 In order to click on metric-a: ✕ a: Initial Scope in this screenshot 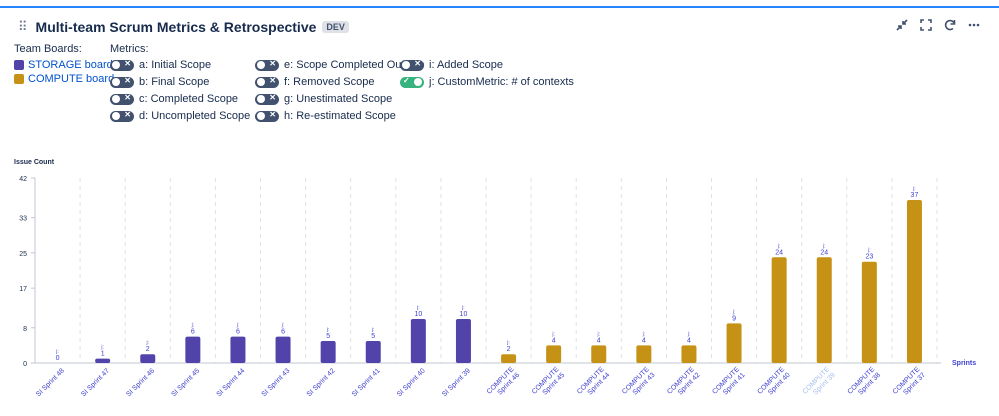, I will do `click(160, 65)`.